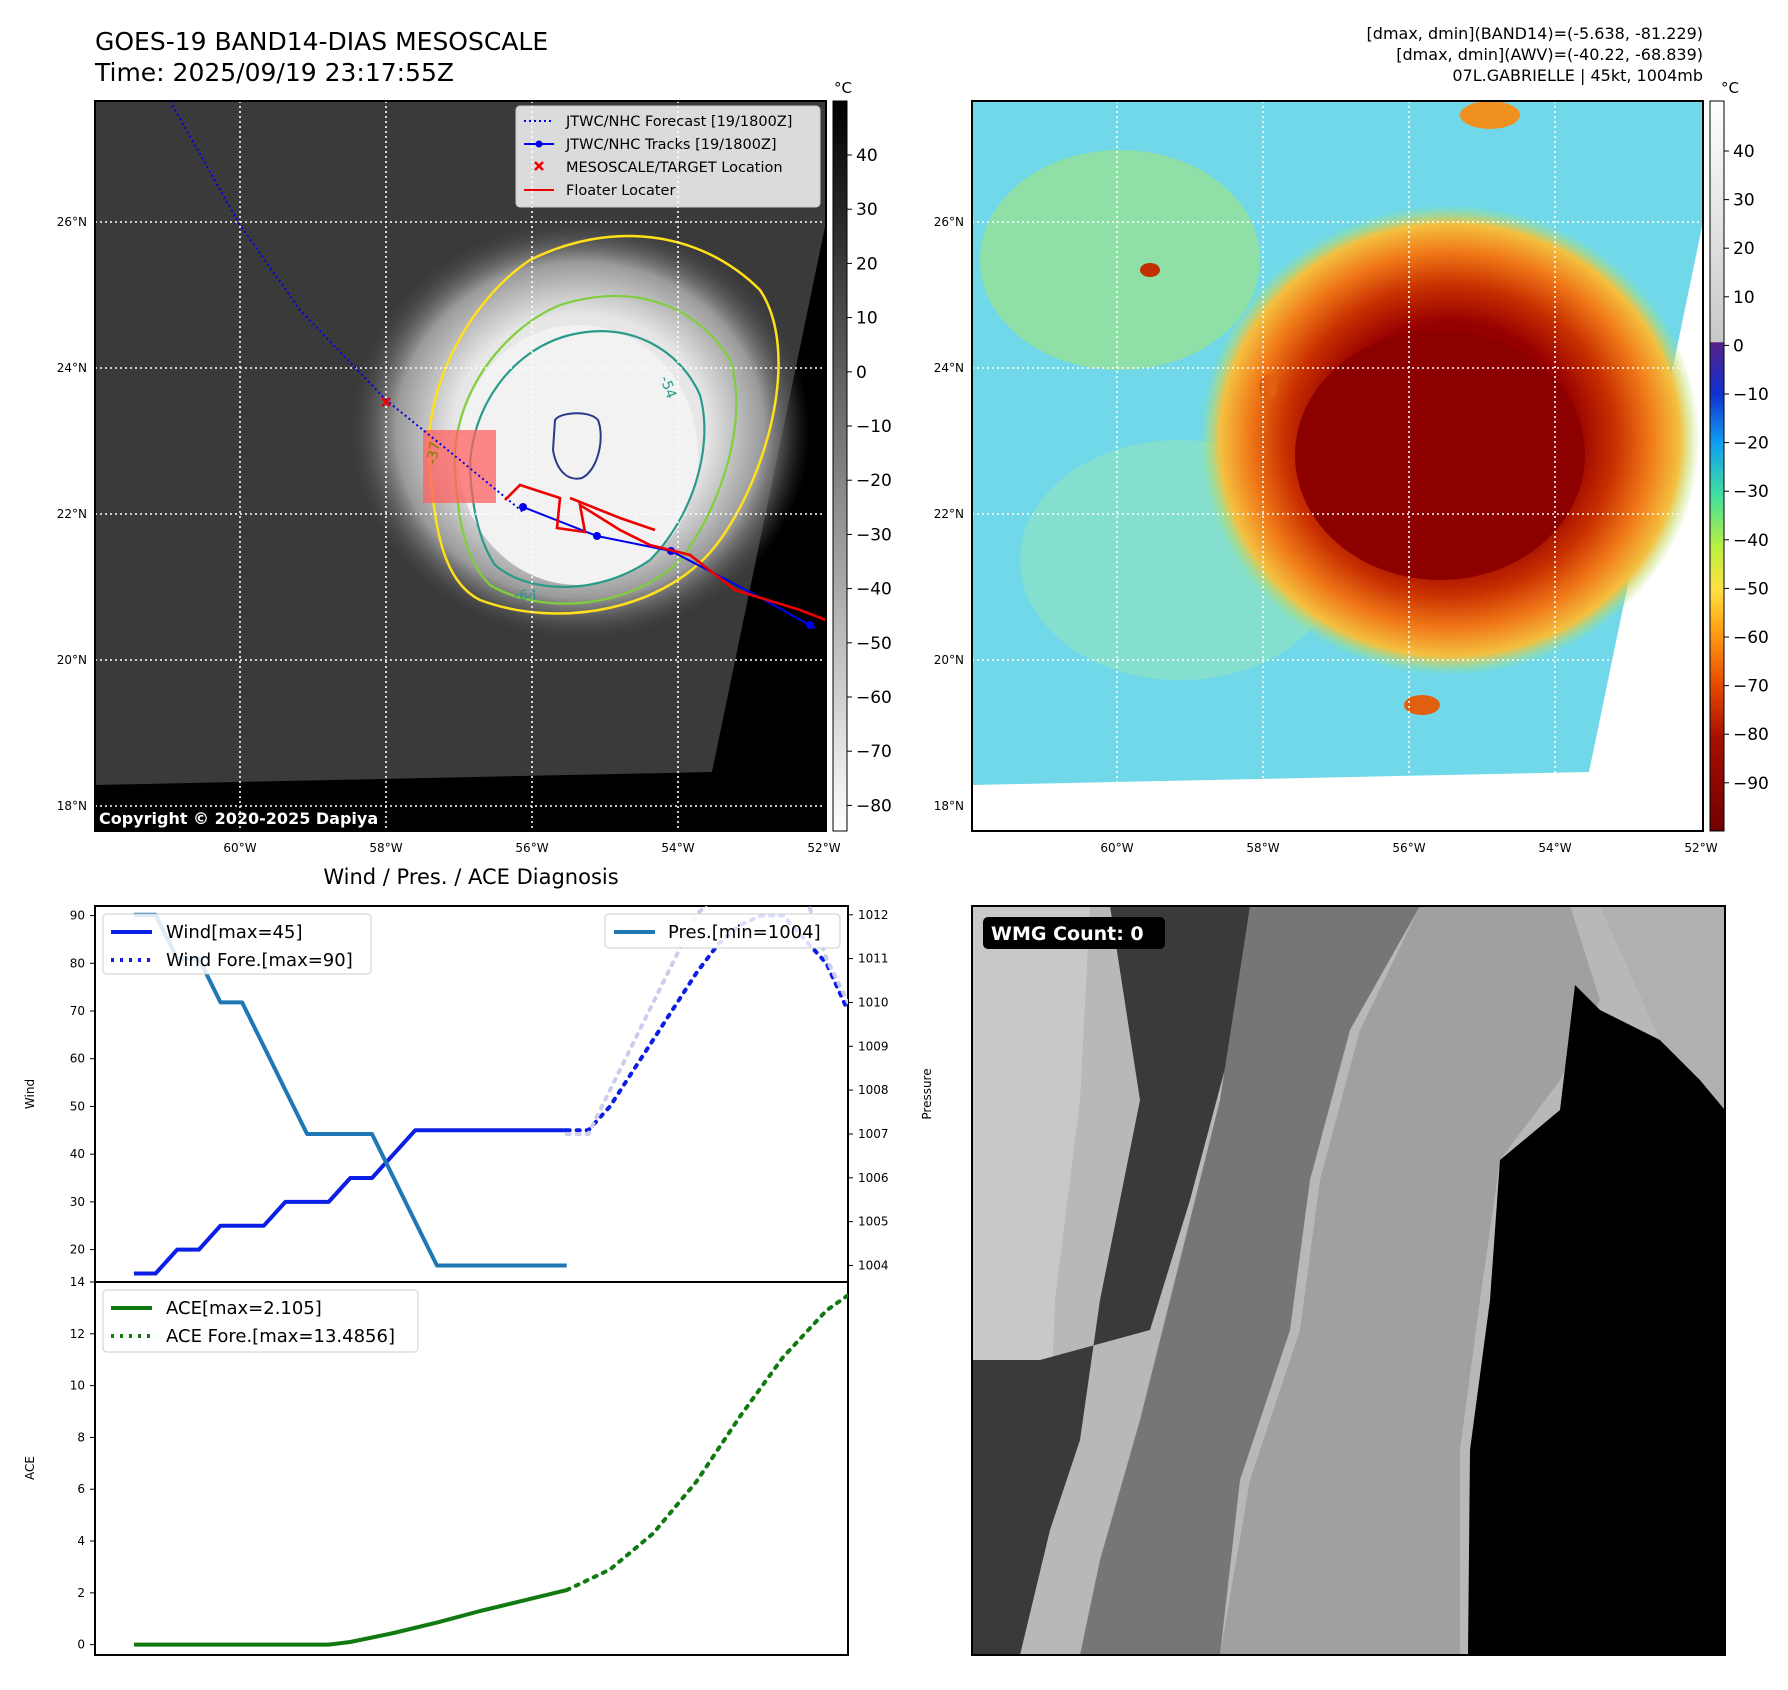  Describe the element at coordinates (874, 698) in the screenshot. I see `ir-colorbar-tick-label: −60` at that location.